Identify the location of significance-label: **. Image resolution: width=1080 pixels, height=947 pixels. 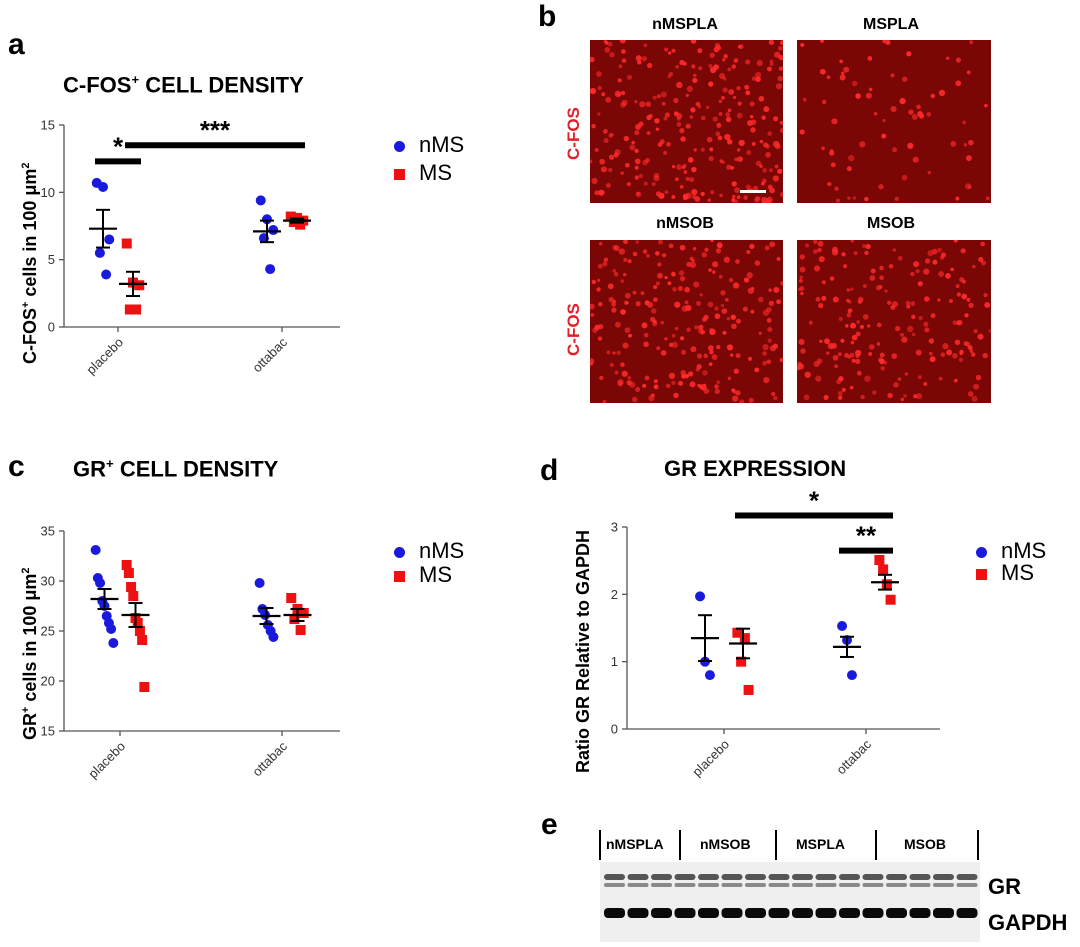
(866, 536).